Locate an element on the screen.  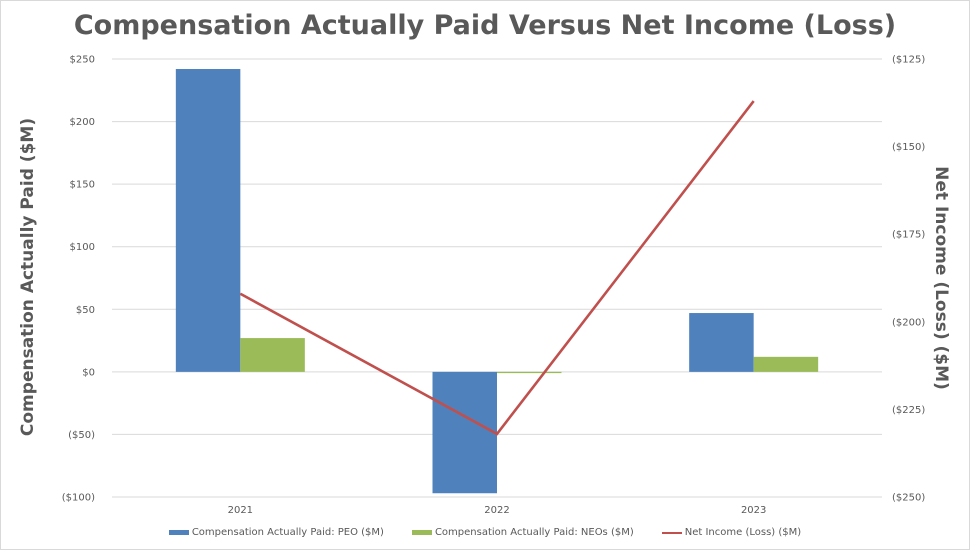
legend-label-peo: Compensation Actually Paid: PEO ($M) is located at coordinates (287, 532).